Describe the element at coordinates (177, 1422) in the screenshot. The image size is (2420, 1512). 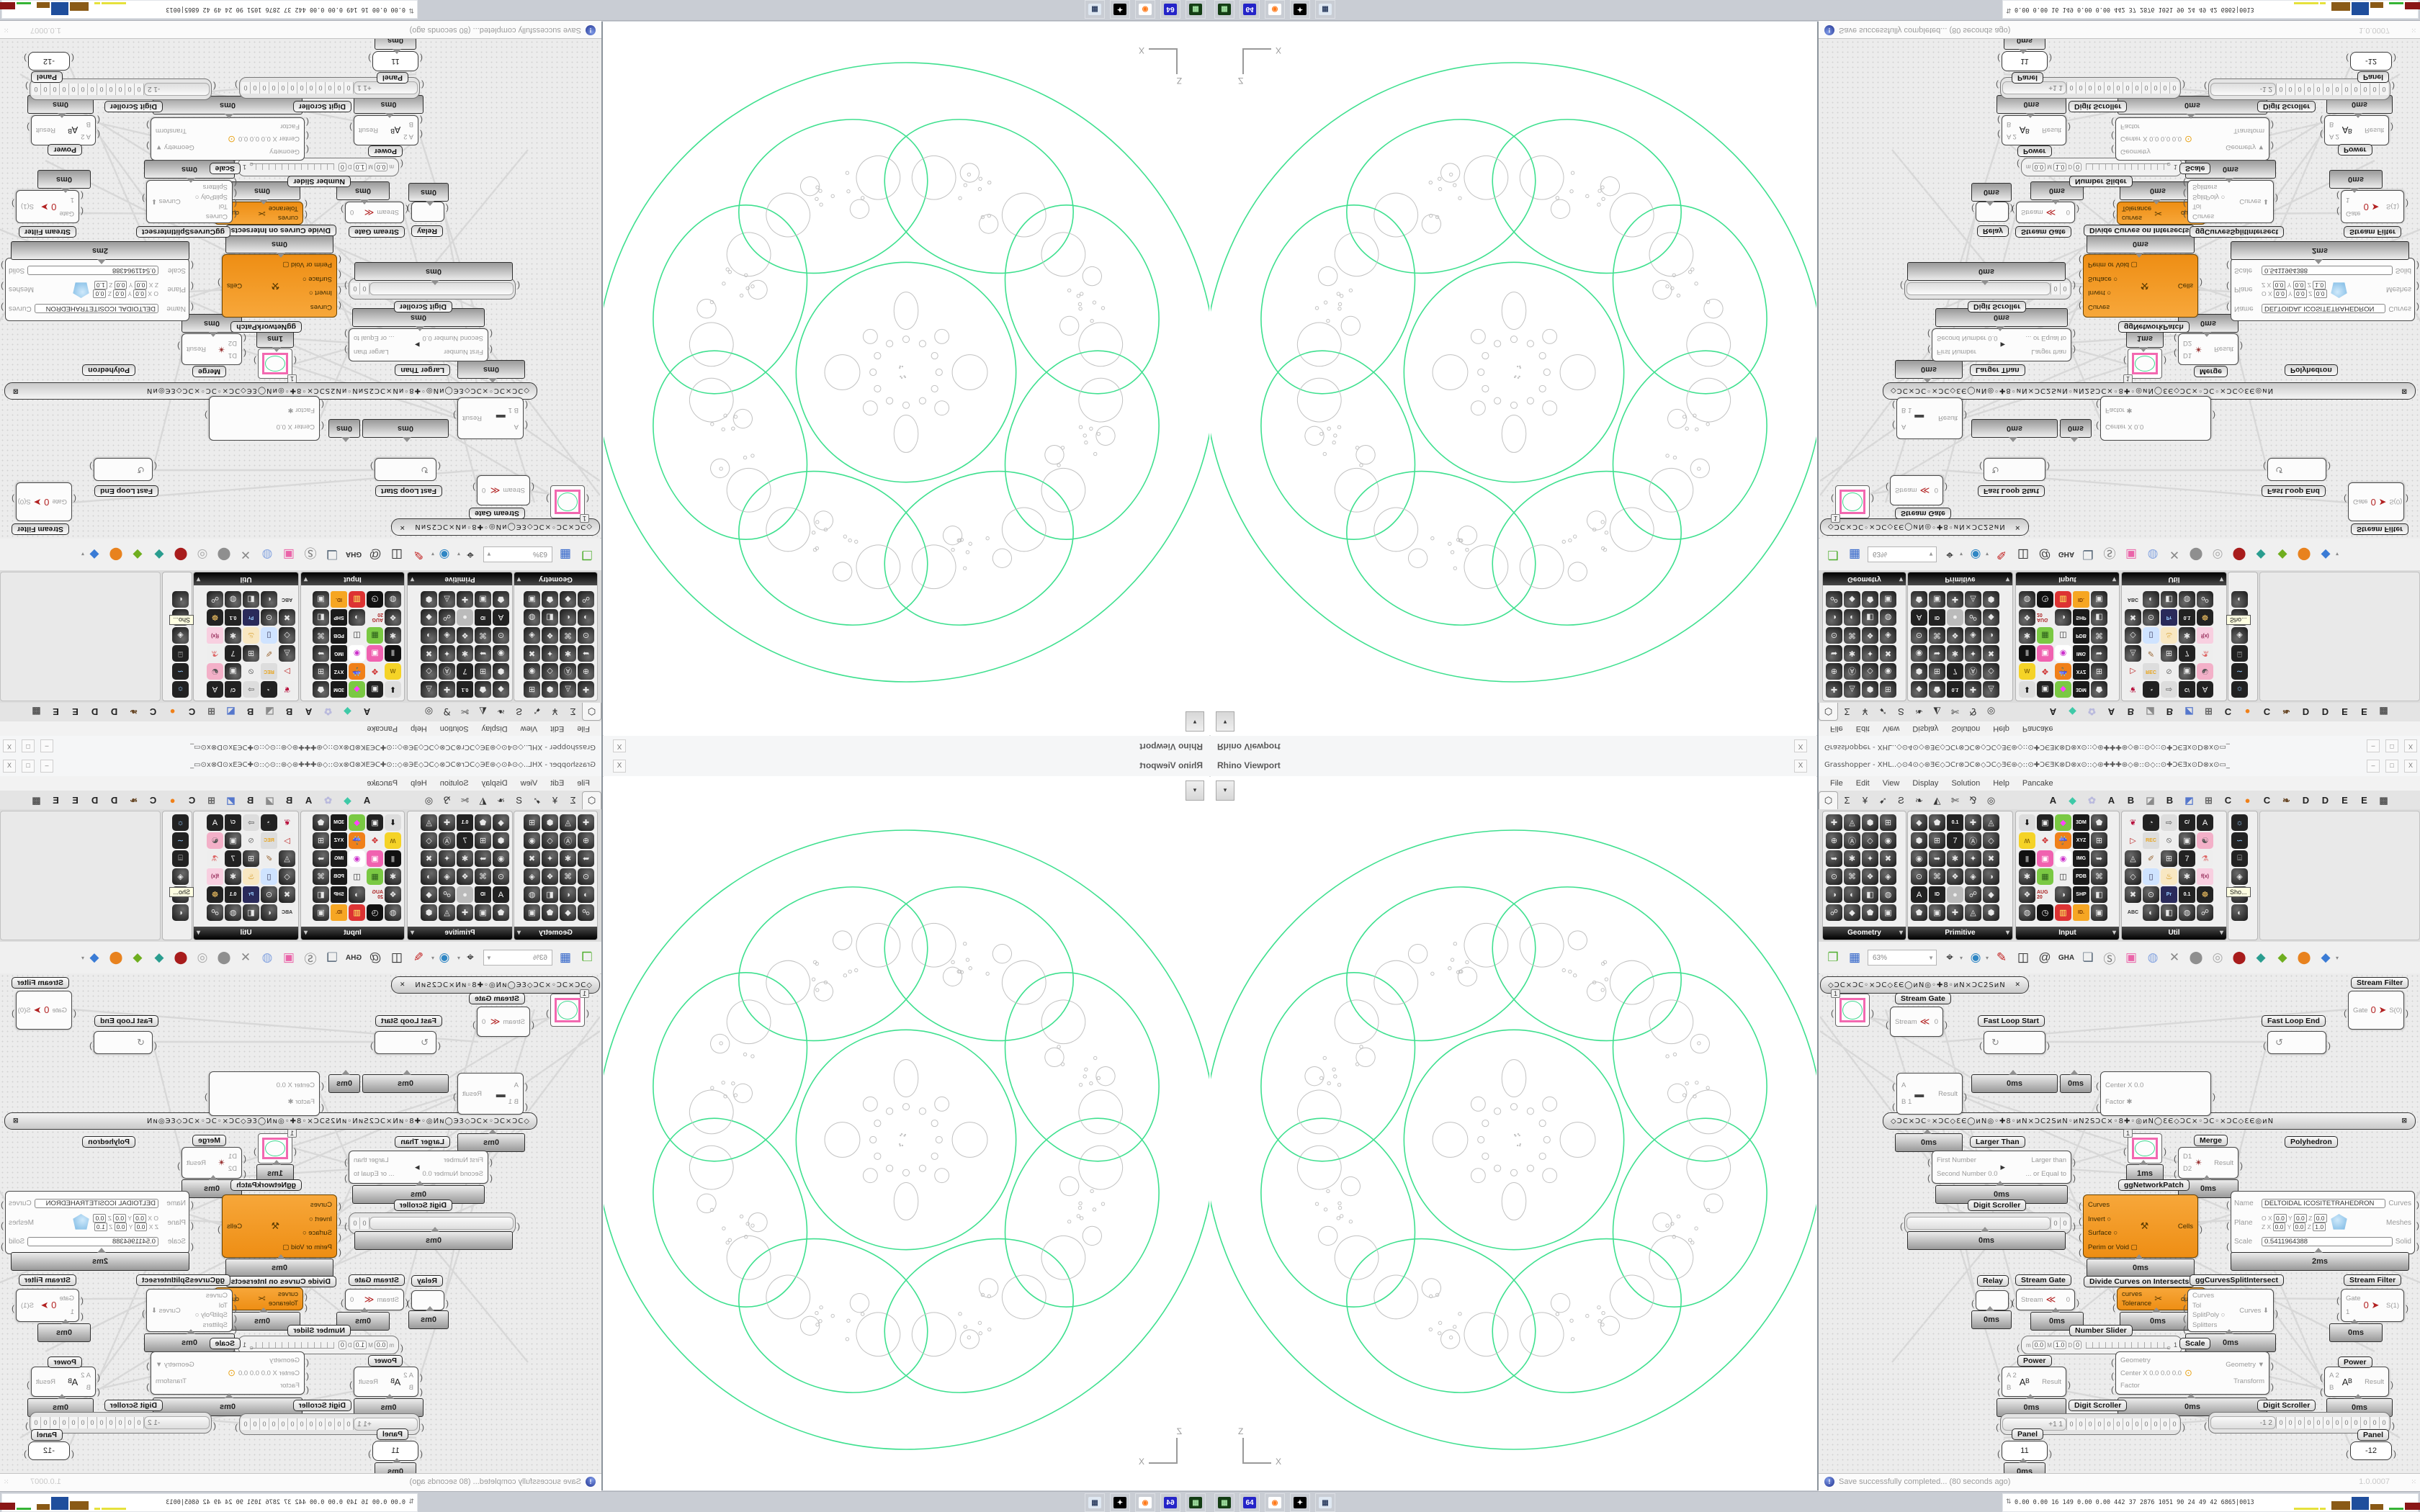
I see `scroller-track: -1 2` at that location.